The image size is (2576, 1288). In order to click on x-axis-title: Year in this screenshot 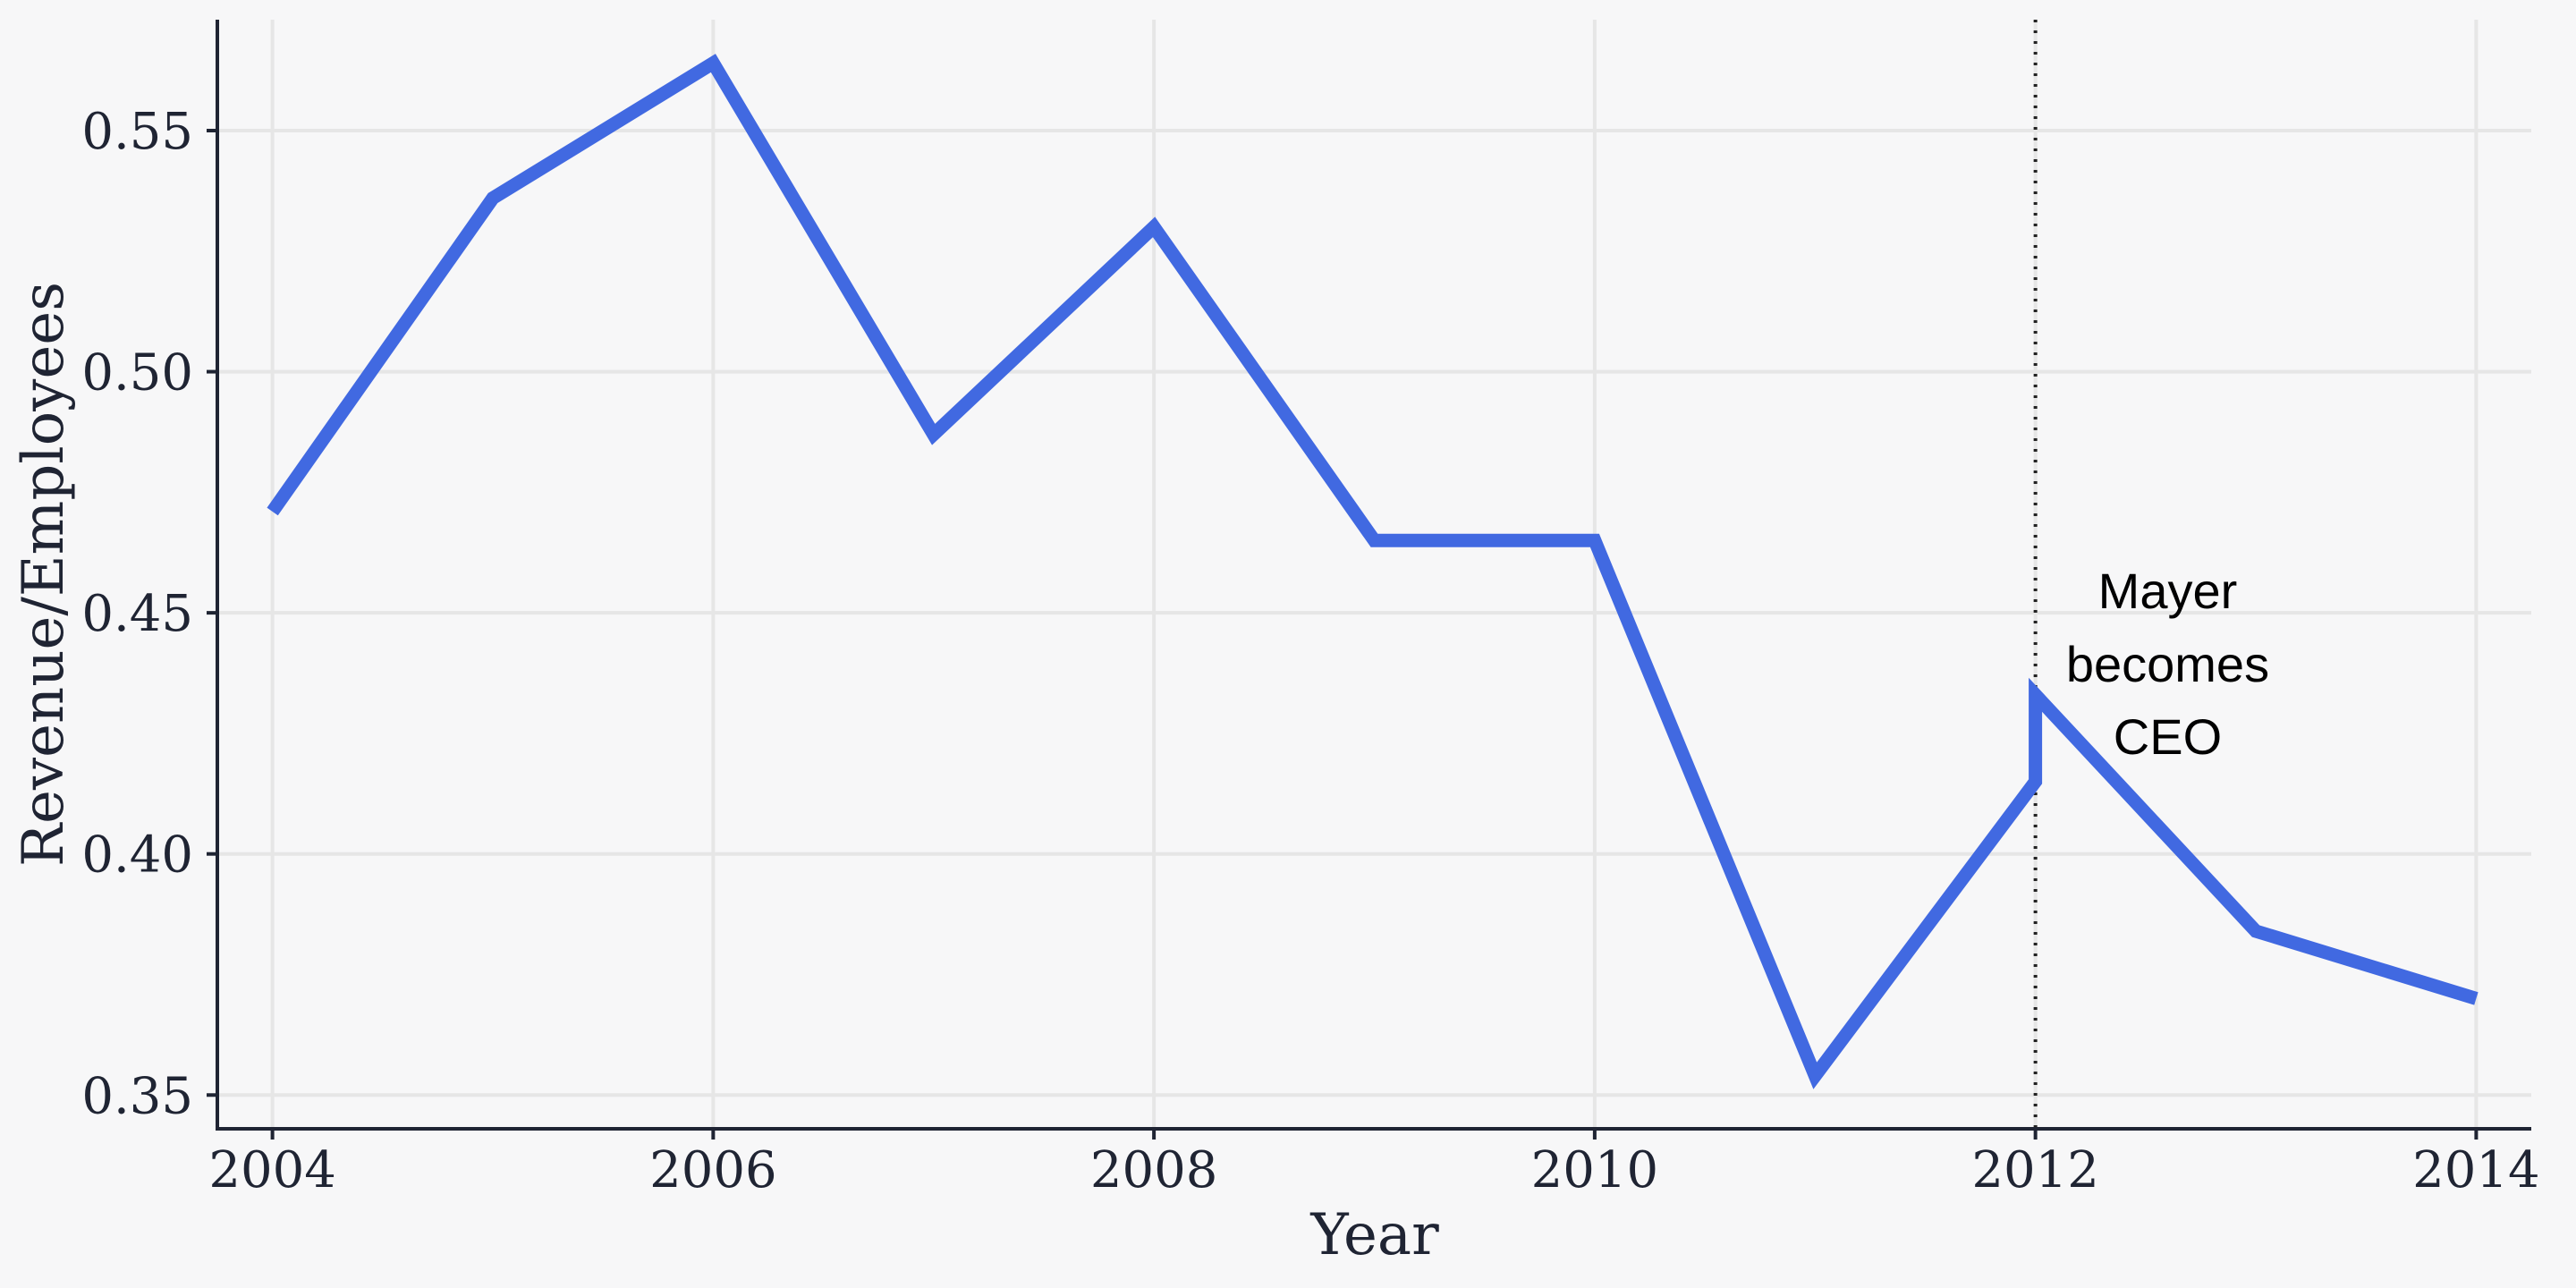, I will do `click(1374, 1235)`.